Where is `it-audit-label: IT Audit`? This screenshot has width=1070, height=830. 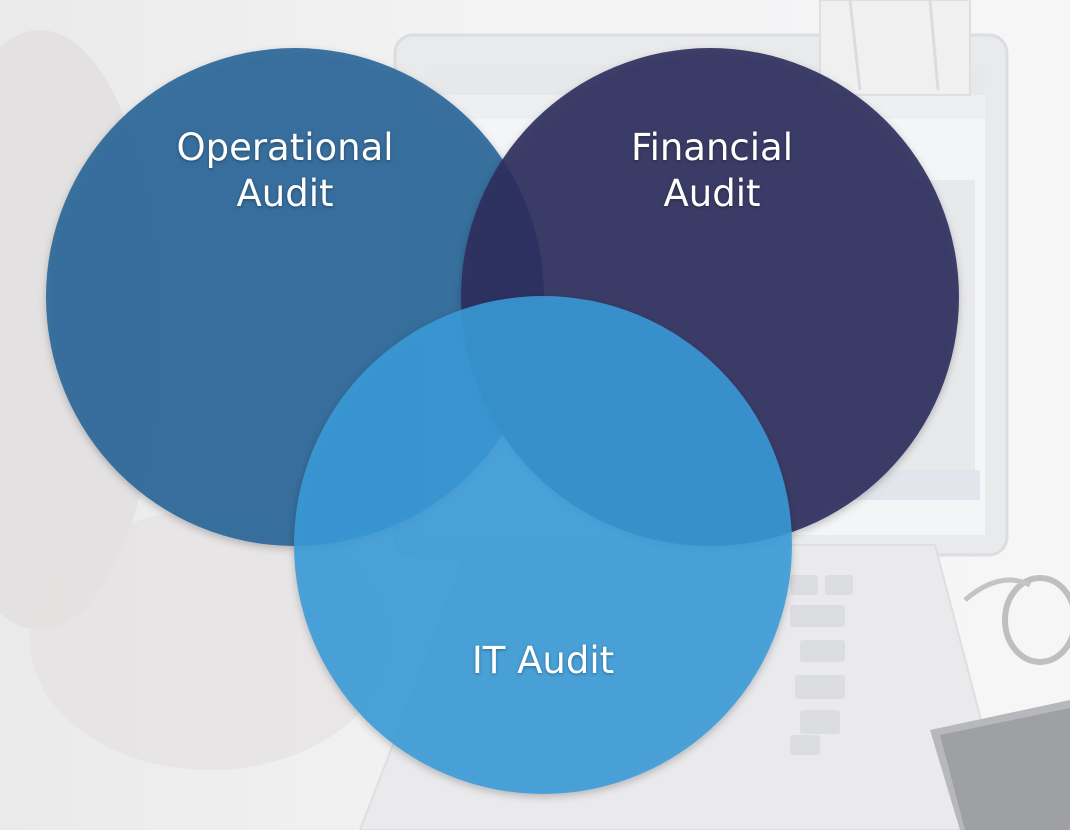
it-audit-label: IT Audit is located at coordinates (543, 661).